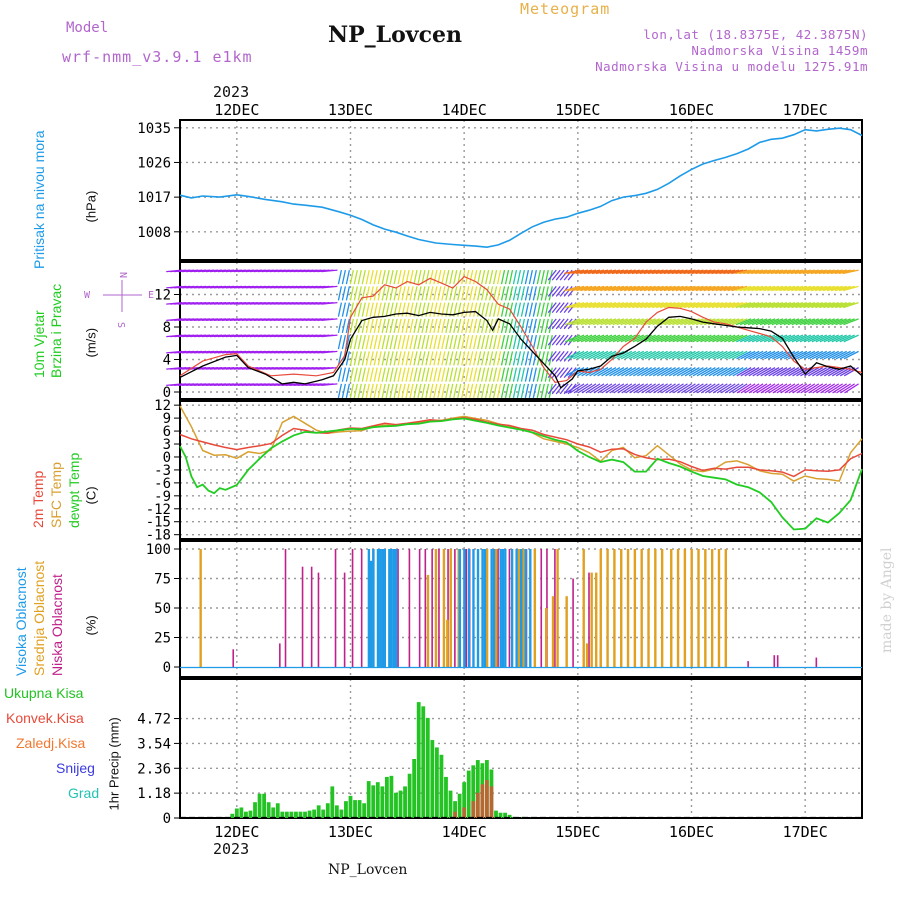 This screenshot has height=900, width=900. Describe the element at coordinates (162, 484) in the screenshot. I see `y-tick-label: -6` at that location.